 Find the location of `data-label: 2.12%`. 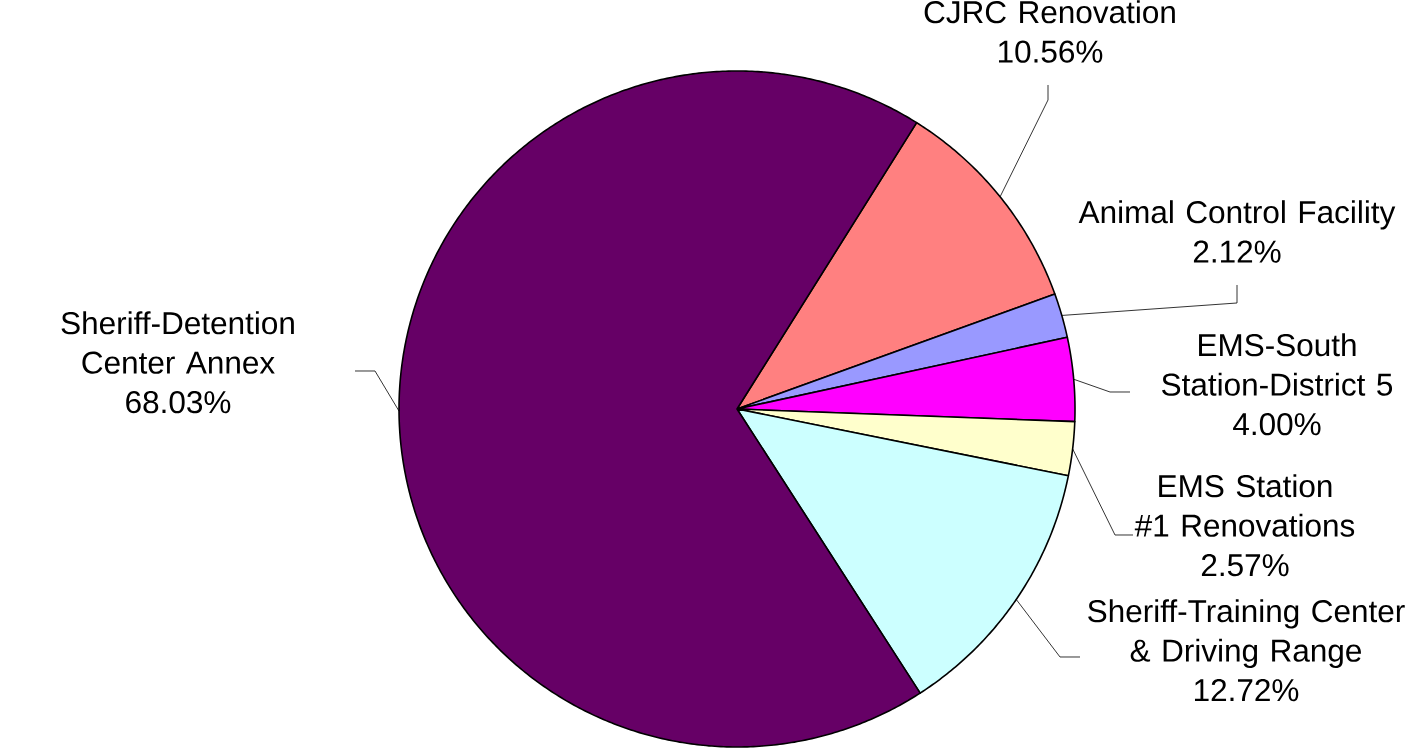

data-label: 2.12% is located at coordinates (1237, 251).